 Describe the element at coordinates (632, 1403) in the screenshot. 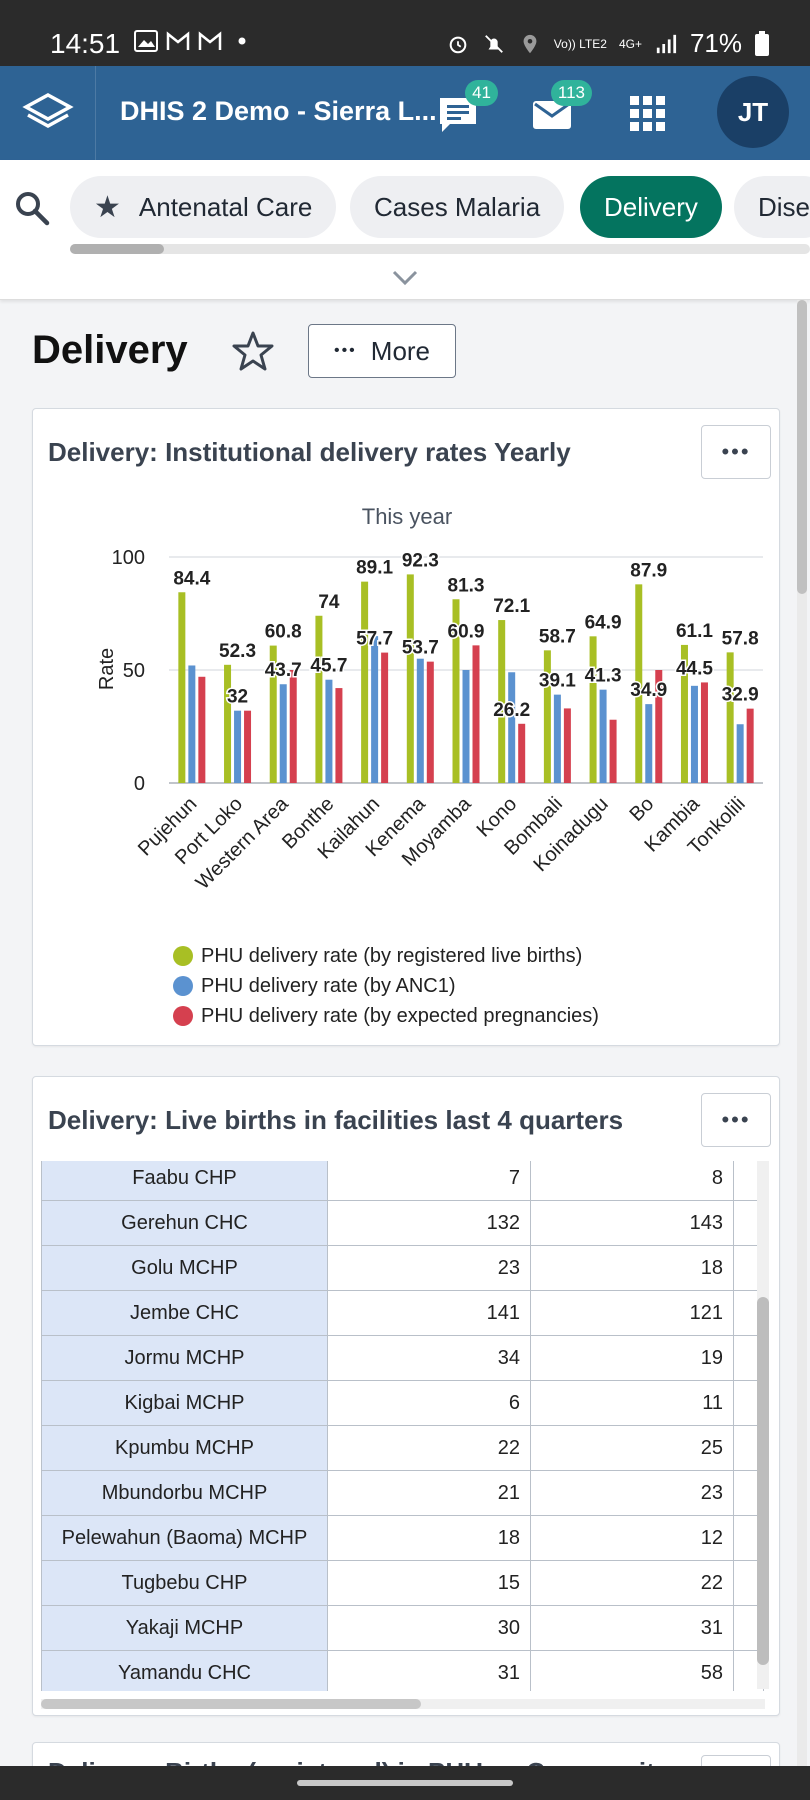

I see `value-cell: 11` at that location.